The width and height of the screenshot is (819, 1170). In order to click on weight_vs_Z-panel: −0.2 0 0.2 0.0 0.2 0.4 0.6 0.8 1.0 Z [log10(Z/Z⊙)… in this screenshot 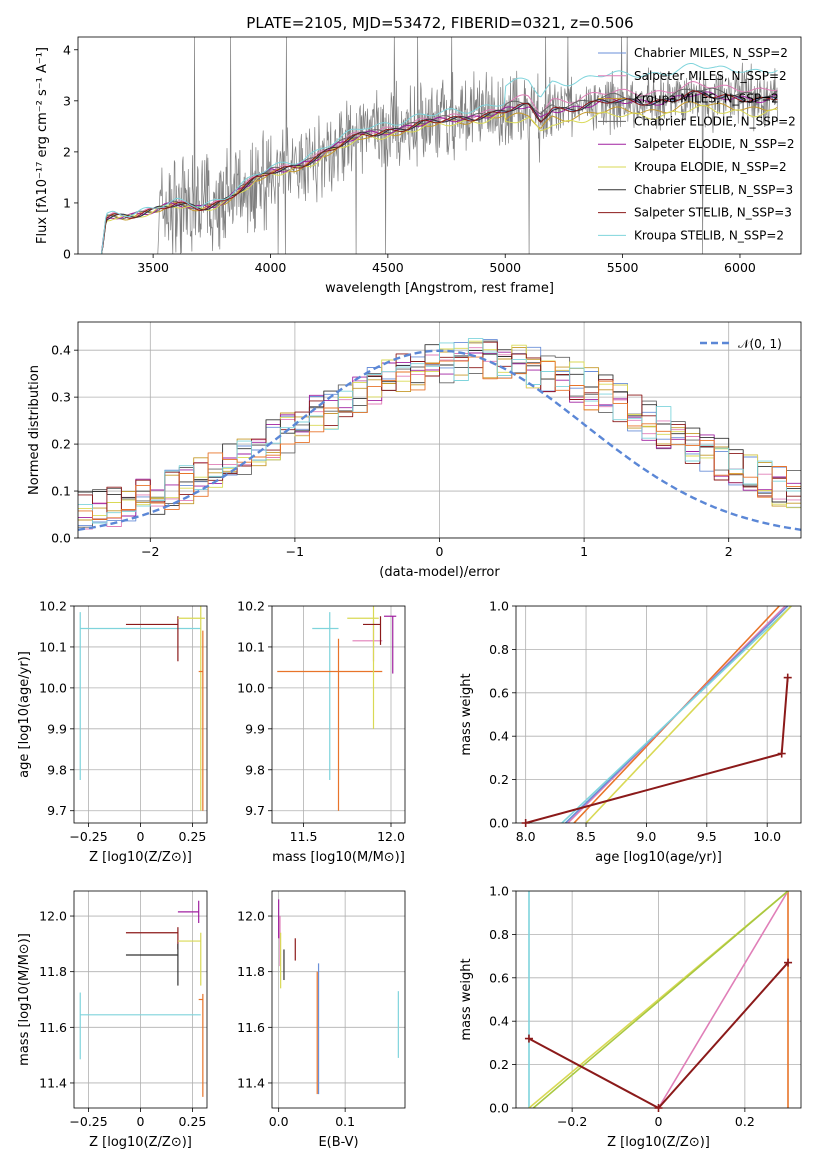, I will do `click(630, 1017)`.